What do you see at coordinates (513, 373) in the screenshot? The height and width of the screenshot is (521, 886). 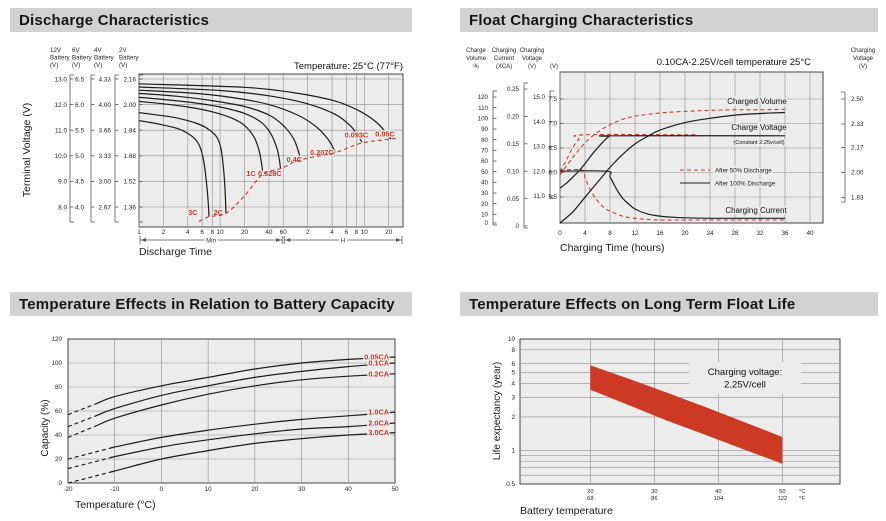 I see `svg-text: 5` at bounding box center [513, 373].